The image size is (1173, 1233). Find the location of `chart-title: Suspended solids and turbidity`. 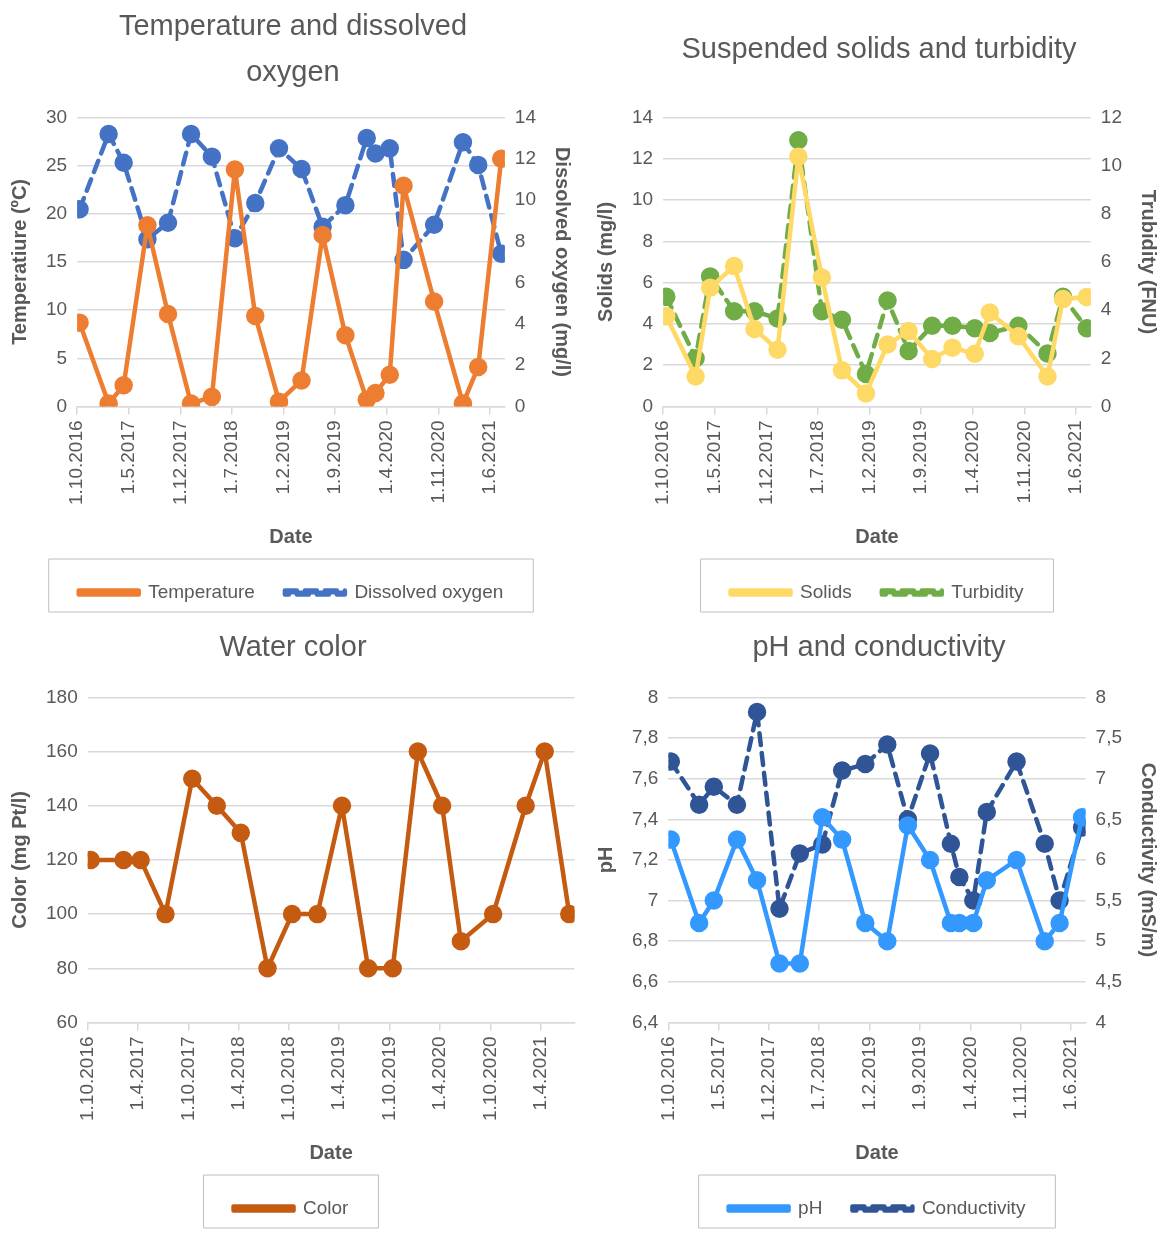

chart-title: Suspended solids and turbidity is located at coordinates (879, 48).